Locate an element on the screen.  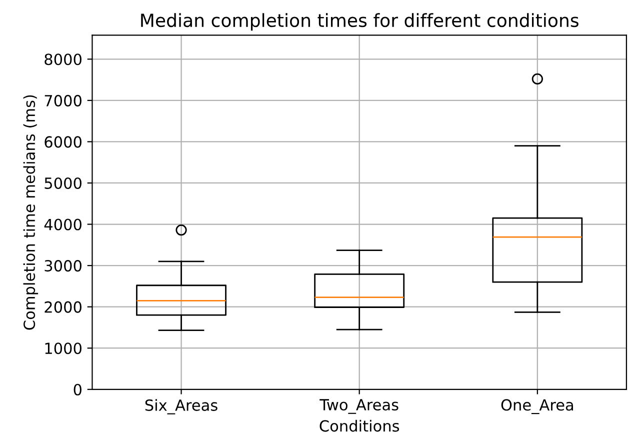
y-tick-label: 2000 is located at coordinates (63, 307).